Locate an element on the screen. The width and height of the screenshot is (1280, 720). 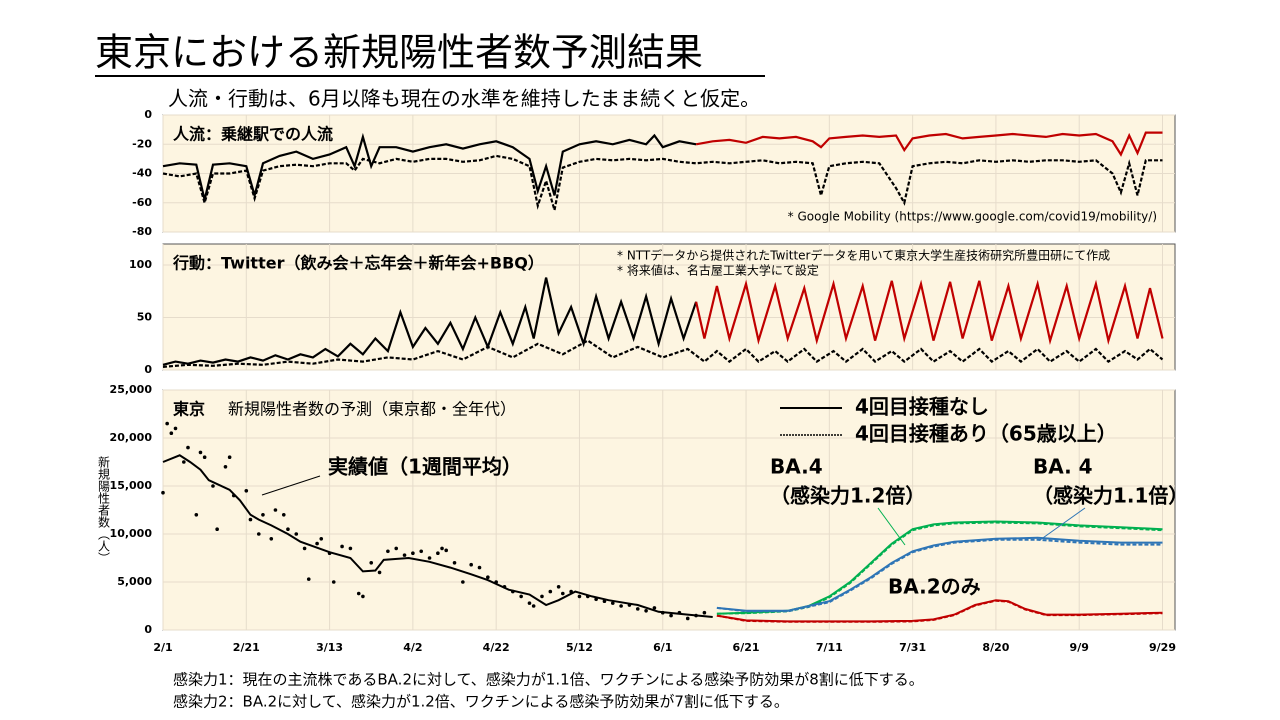
annotation: * 将来値は、名古屋工業大学にて設定 is located at coordinates (718, 270).